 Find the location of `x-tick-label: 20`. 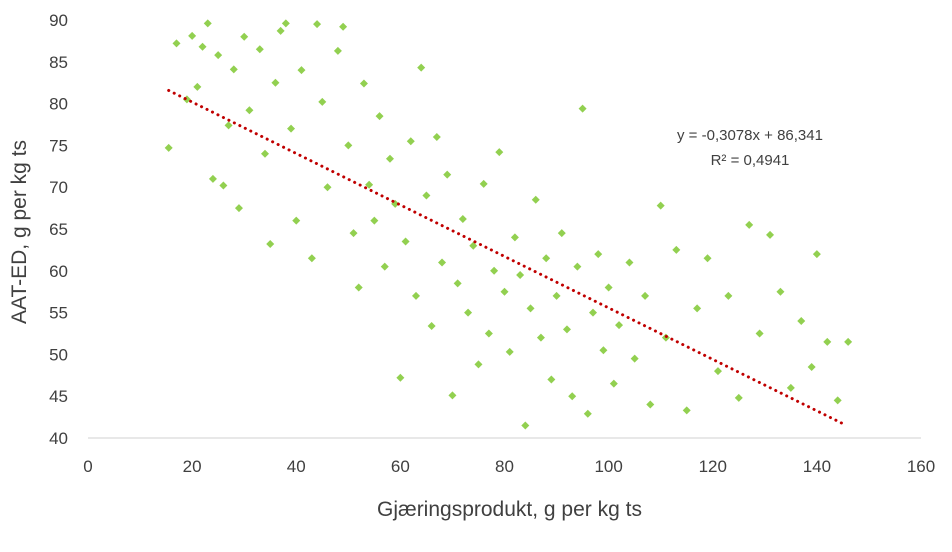

x-tick-label: 20 is located at coordinates (192, 466).